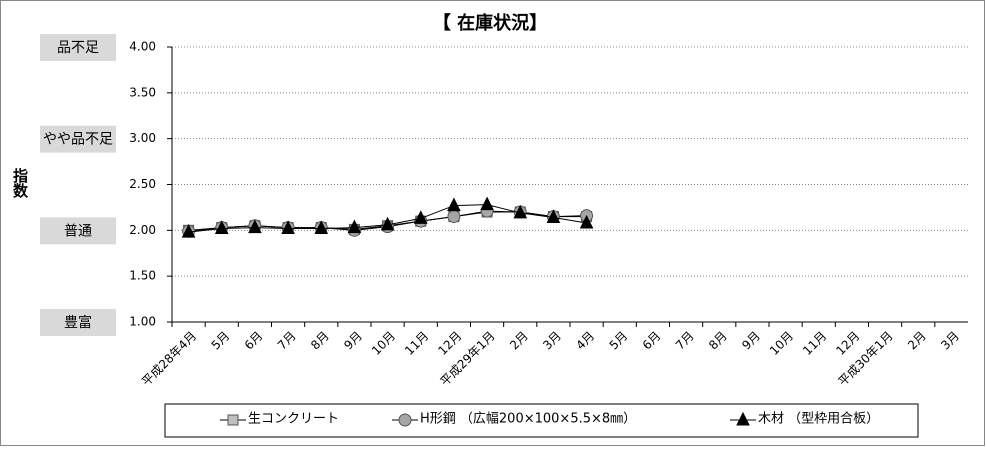  I want to click on y-axis-label: 指数, so click(20, 183).